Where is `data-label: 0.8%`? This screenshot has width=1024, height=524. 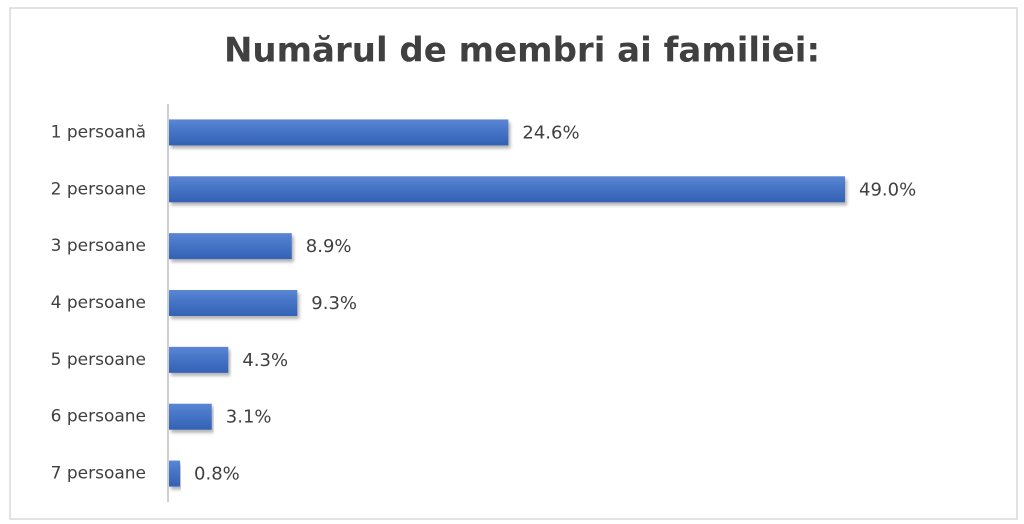 data-label: 0.8% is located at coordinates (217, 474).